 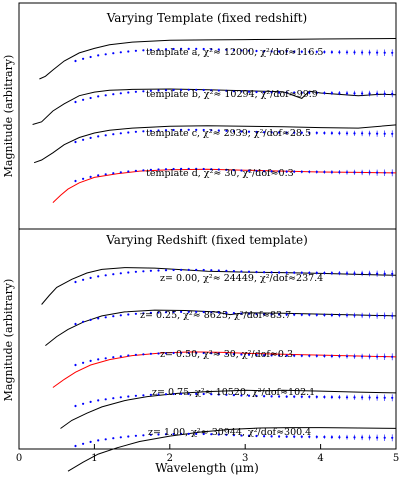 I want to click on series-z0.25-annotation: z= 0.25, χ²≈ 8625, χ²/dof≈83.7, so click(x=215, y=315).